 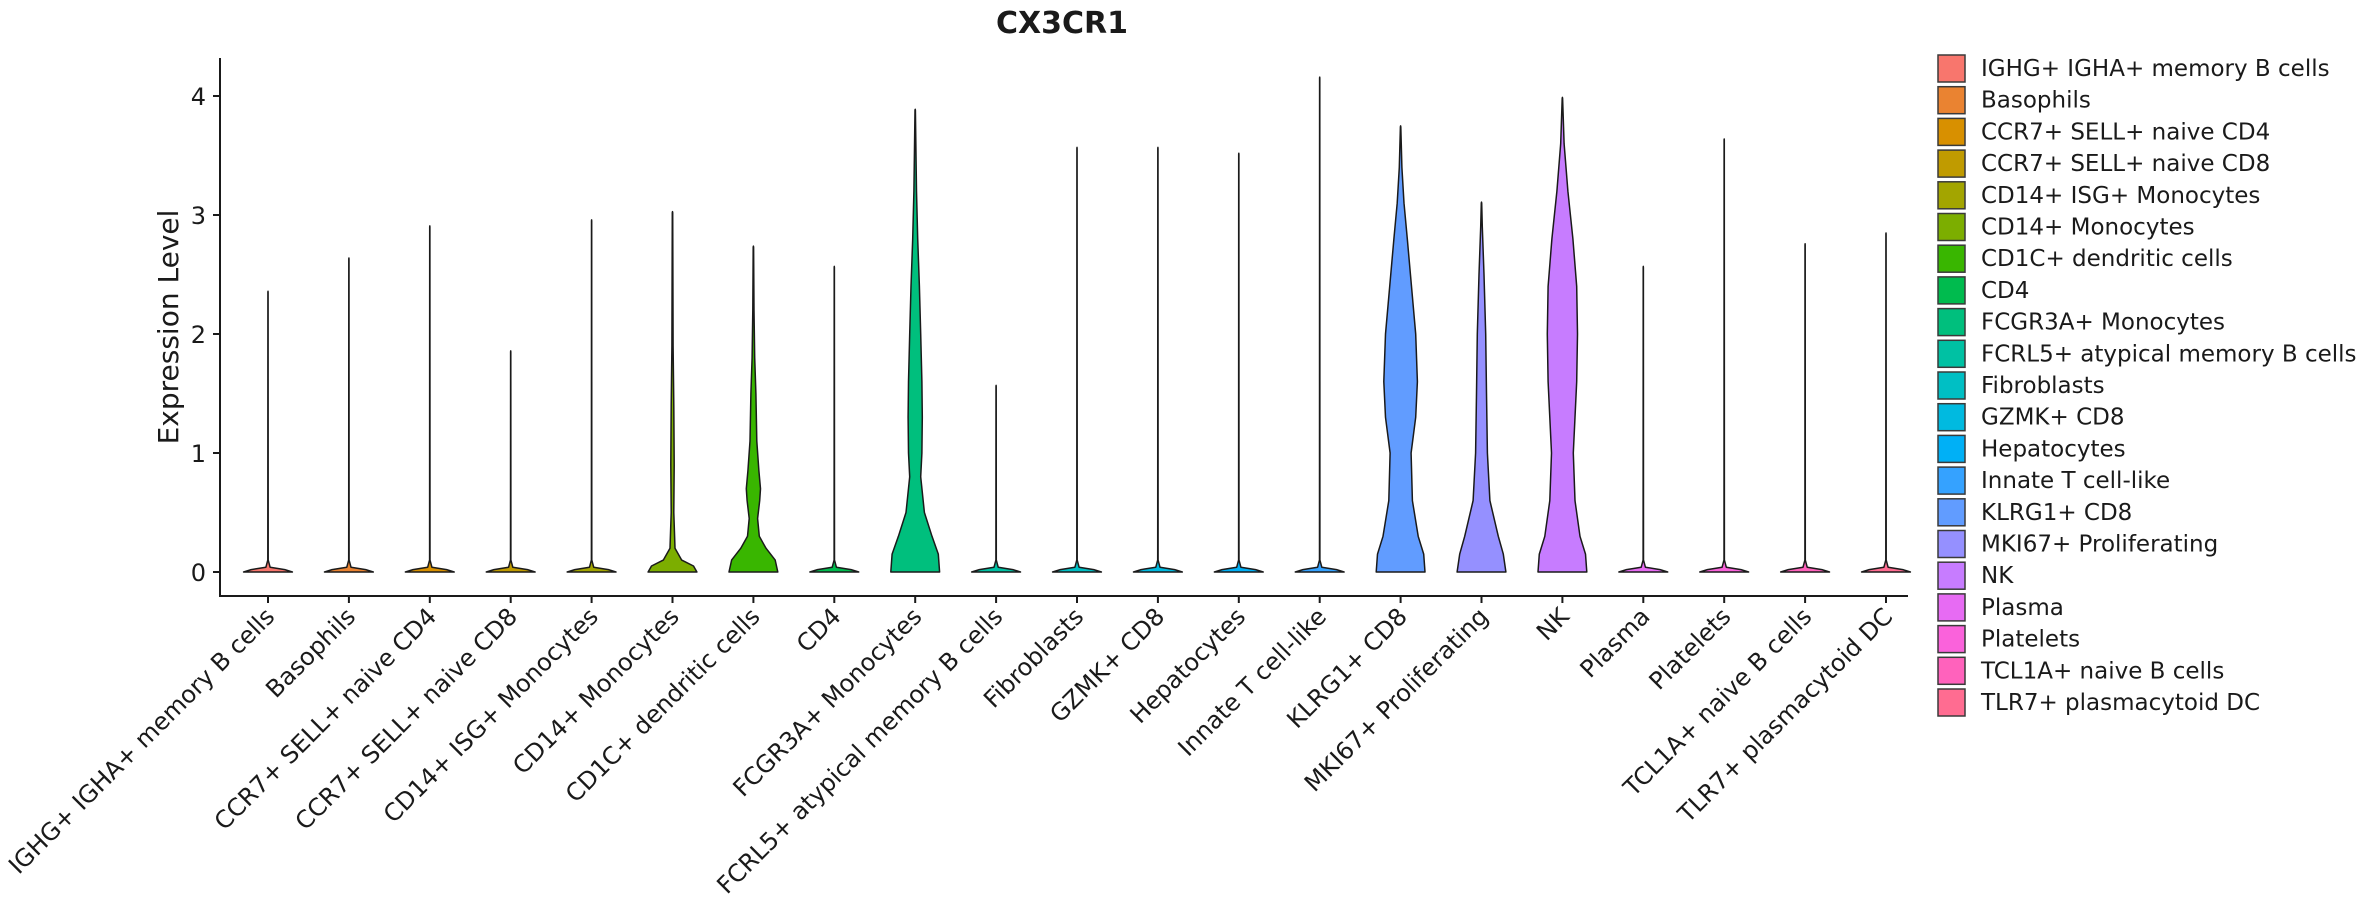 I want to click on y-ticks: 0 1 2 3 4, so click(x=205, y=335).